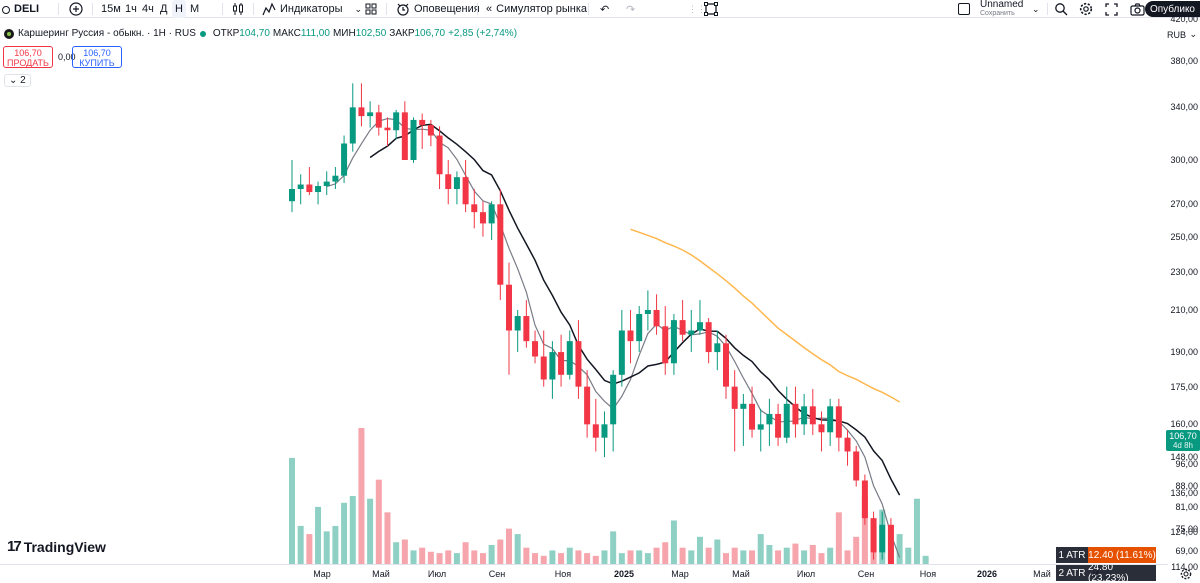  Describe the element at coordinates (27, 9) in the screenshot. I see `symbol-label: DELI` at that location.